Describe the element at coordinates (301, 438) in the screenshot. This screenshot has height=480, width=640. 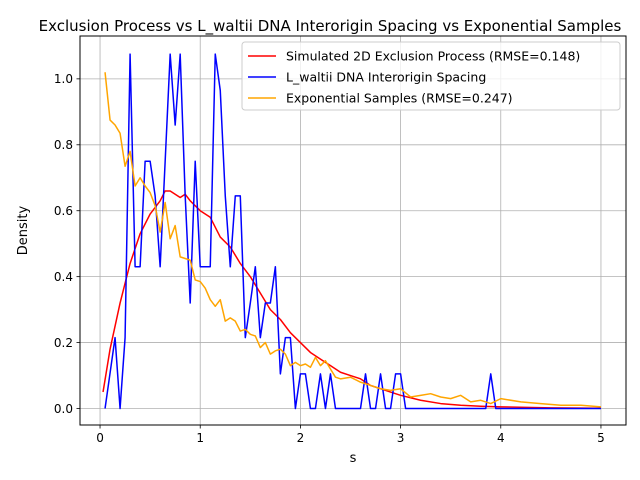
I see `x-tick-label: 2` at that location.